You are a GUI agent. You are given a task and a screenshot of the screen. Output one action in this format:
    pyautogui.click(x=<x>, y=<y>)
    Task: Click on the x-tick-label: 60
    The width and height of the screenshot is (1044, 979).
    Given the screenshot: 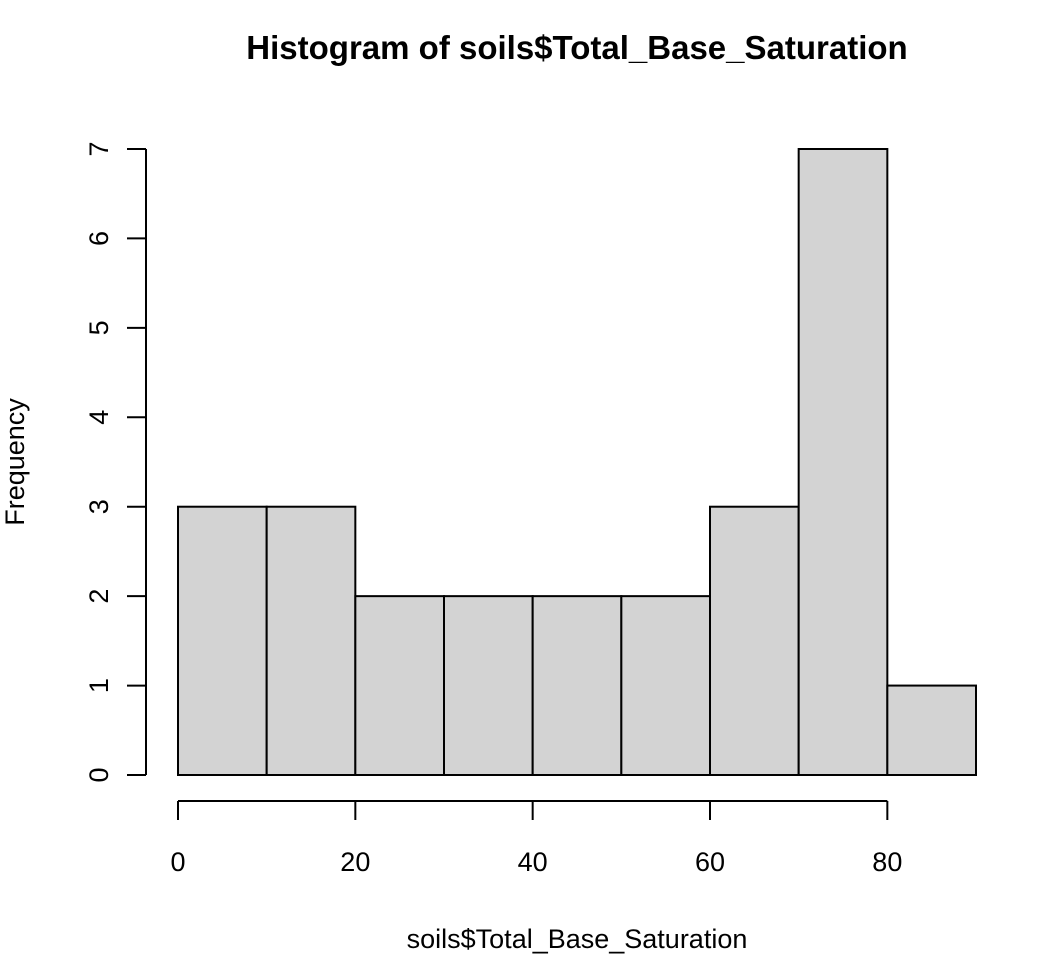 What is the action you would take?
    pyautogui.click(x=710, y=862)
    